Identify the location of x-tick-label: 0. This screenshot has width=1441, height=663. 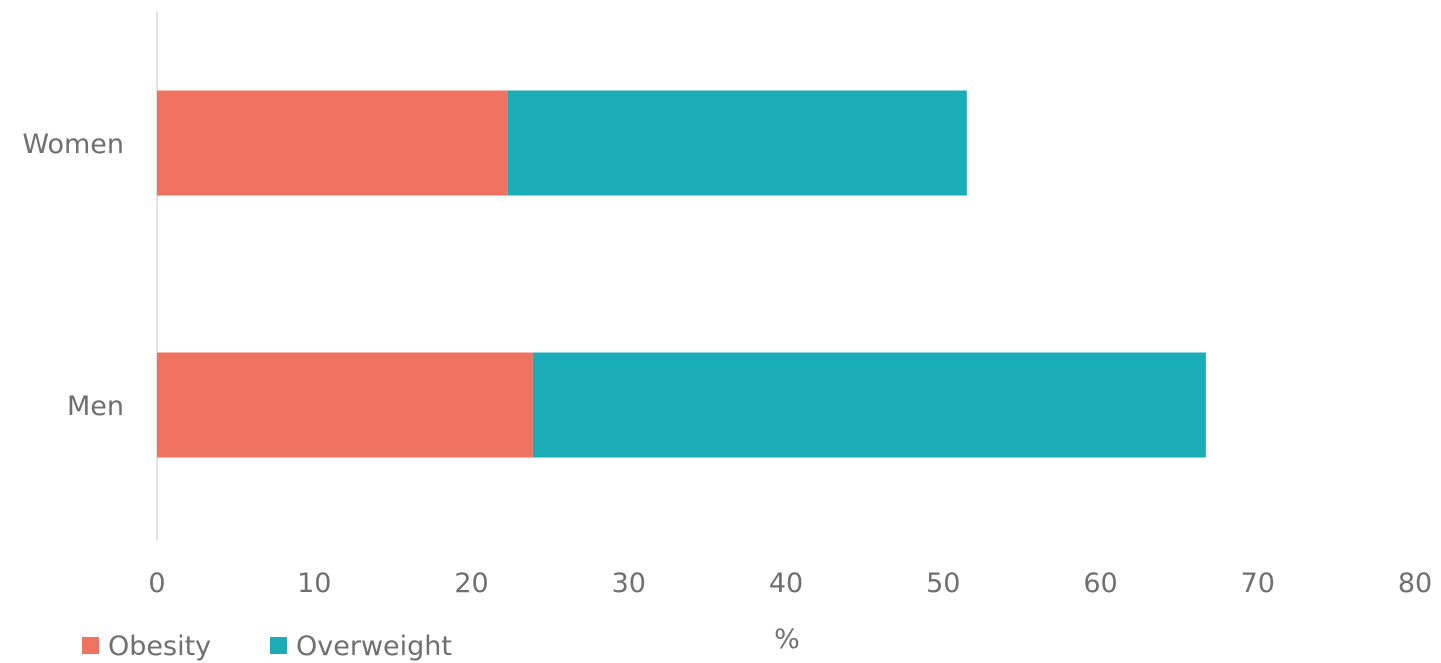
(156, 583).